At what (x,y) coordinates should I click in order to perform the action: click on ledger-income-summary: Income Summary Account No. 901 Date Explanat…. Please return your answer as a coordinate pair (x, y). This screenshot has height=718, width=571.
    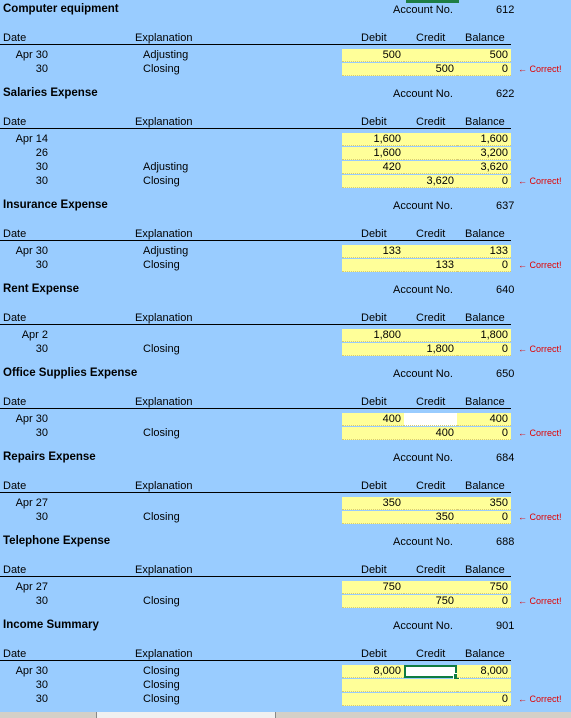
    Looking at the image, I should click on (285, 662).